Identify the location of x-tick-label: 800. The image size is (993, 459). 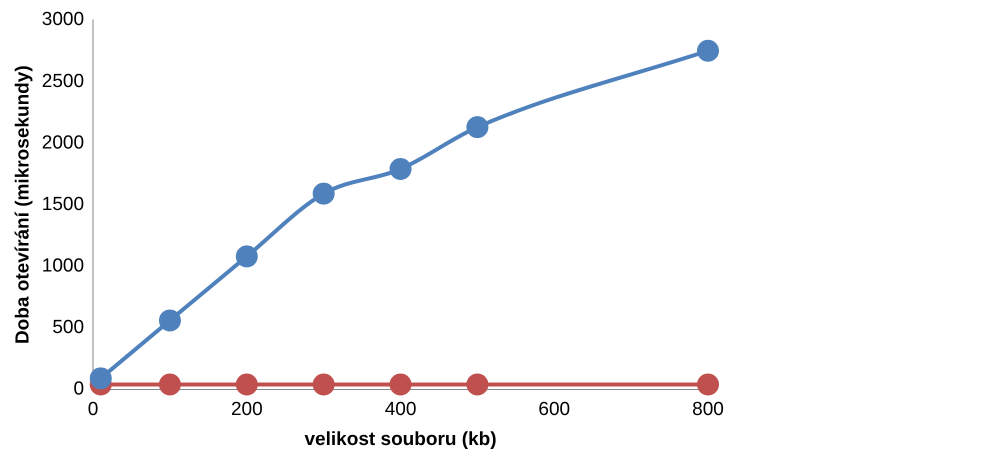
(708, 409).